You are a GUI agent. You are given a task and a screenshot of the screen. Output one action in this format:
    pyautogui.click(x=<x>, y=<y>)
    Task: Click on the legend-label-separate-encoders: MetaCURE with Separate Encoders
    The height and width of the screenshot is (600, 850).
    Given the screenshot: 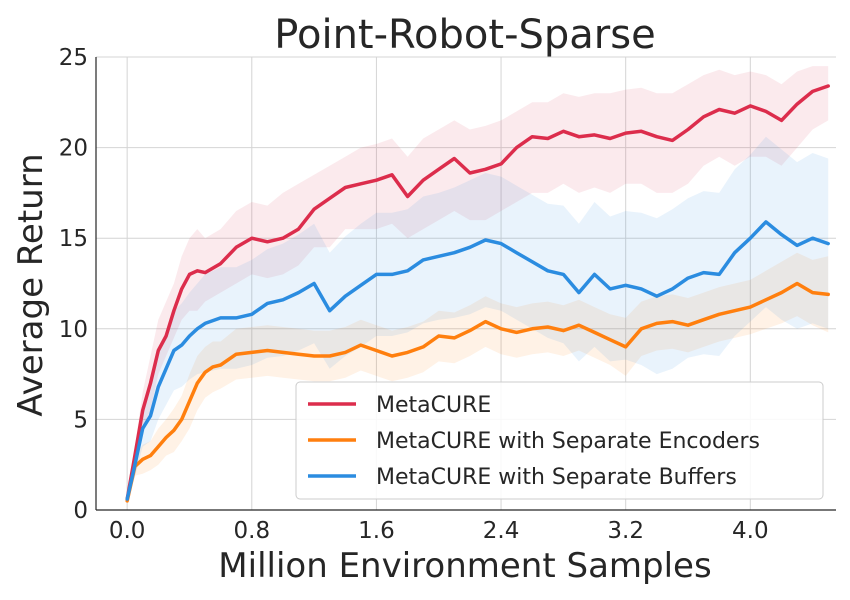 What is the action you would take?
    pyautogui.click(x=568, y=441)
    